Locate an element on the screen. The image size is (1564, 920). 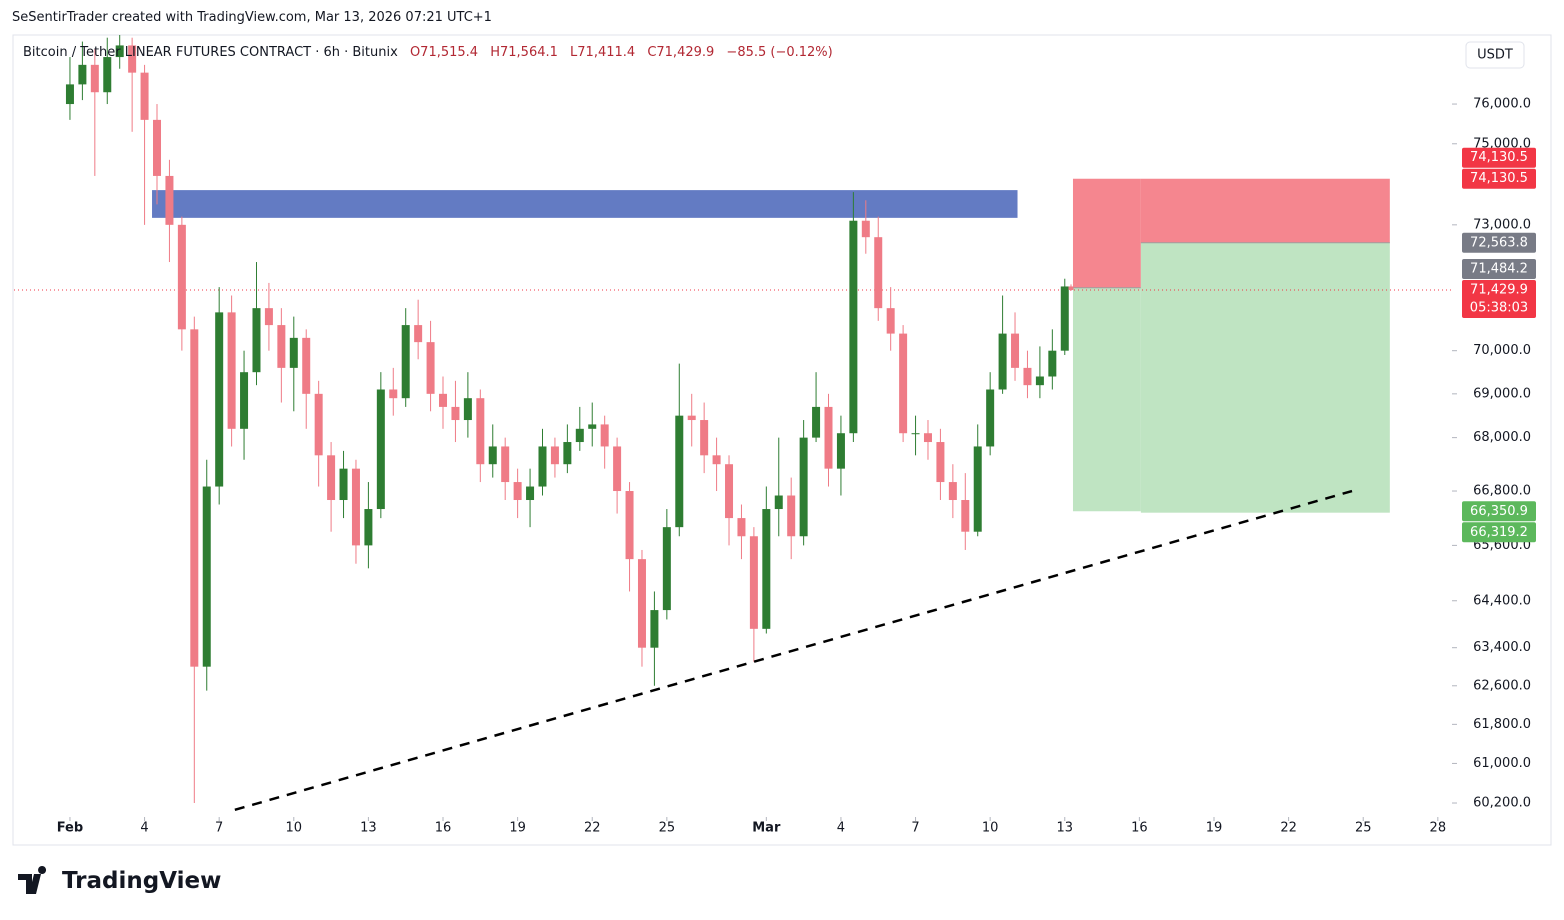
ohlc-high: H71,564.1 is located at coordinates (524, 52).